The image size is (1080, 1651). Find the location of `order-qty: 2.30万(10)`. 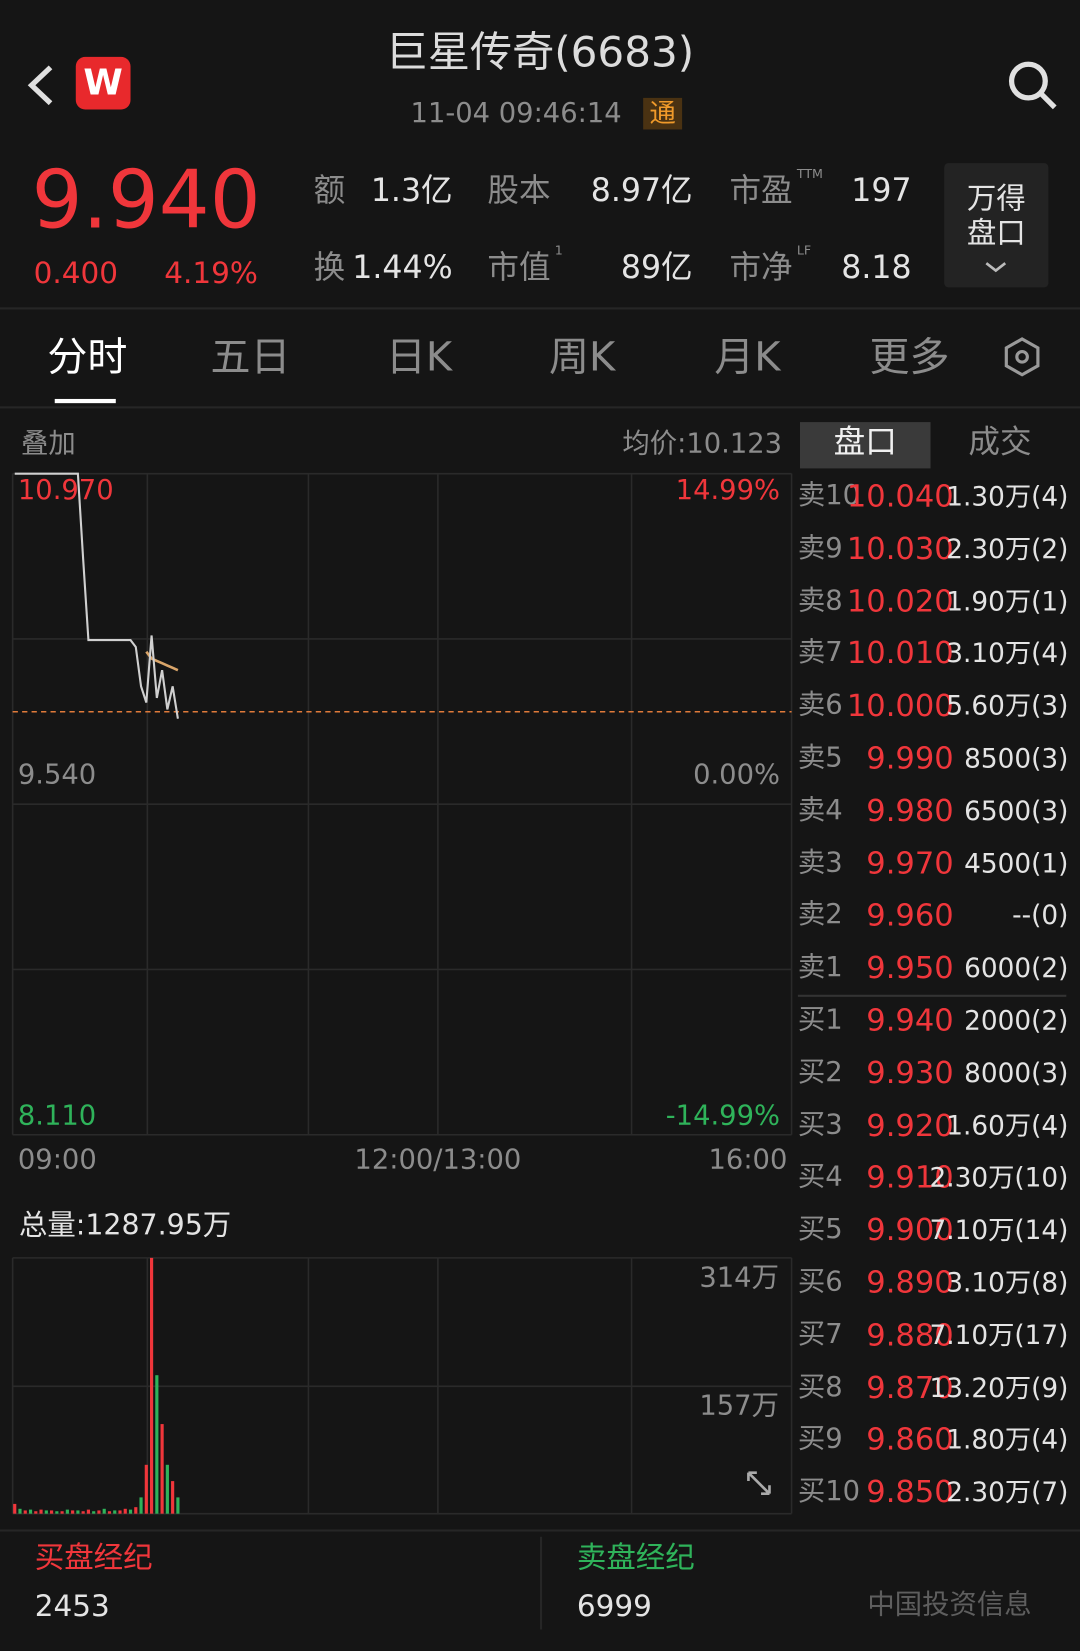

order-qty: 2.30万(10) is located at coordinates (999, 1178).